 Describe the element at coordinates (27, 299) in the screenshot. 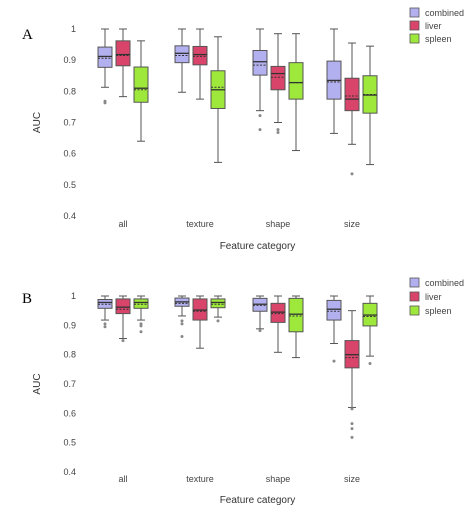

I see `panel-label: B` at that location.